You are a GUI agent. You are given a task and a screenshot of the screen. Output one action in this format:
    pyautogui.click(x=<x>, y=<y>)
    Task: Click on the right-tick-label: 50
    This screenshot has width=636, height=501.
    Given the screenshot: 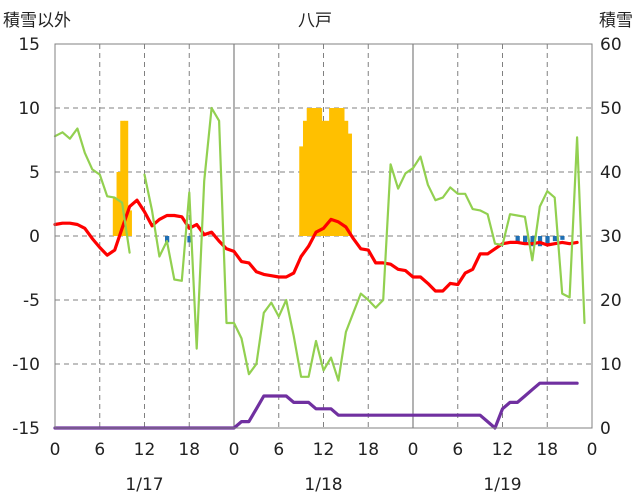 What is the action you would take?
    pyautogui.click(x=611, y=109)
    